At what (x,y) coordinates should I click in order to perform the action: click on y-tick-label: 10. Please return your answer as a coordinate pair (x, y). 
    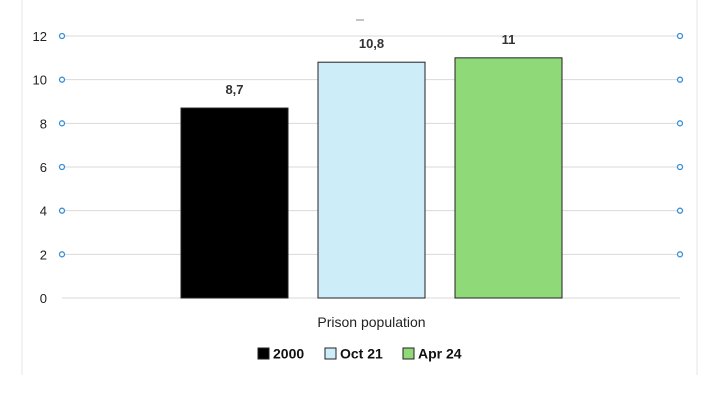
    Looking at the image, I should click on (40, 80).